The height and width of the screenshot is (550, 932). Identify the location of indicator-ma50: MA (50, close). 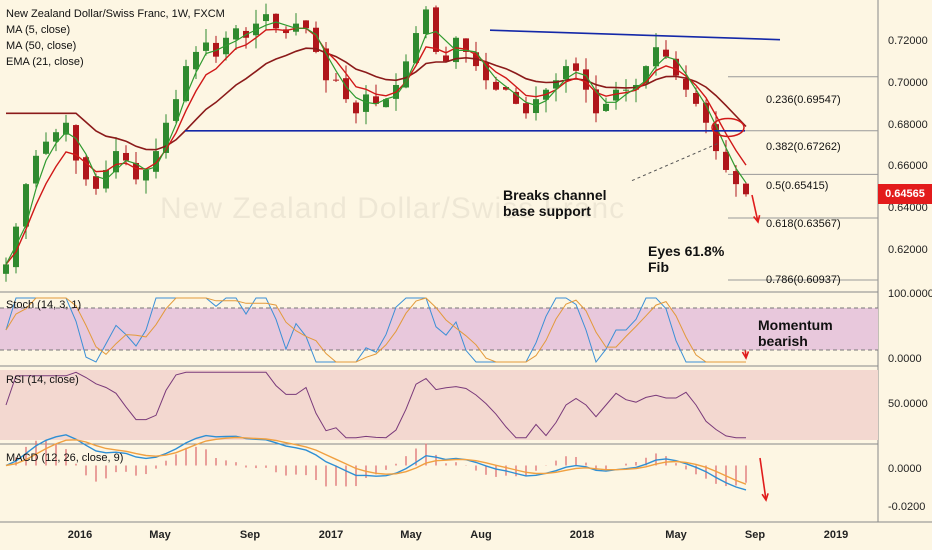
(41, 46).